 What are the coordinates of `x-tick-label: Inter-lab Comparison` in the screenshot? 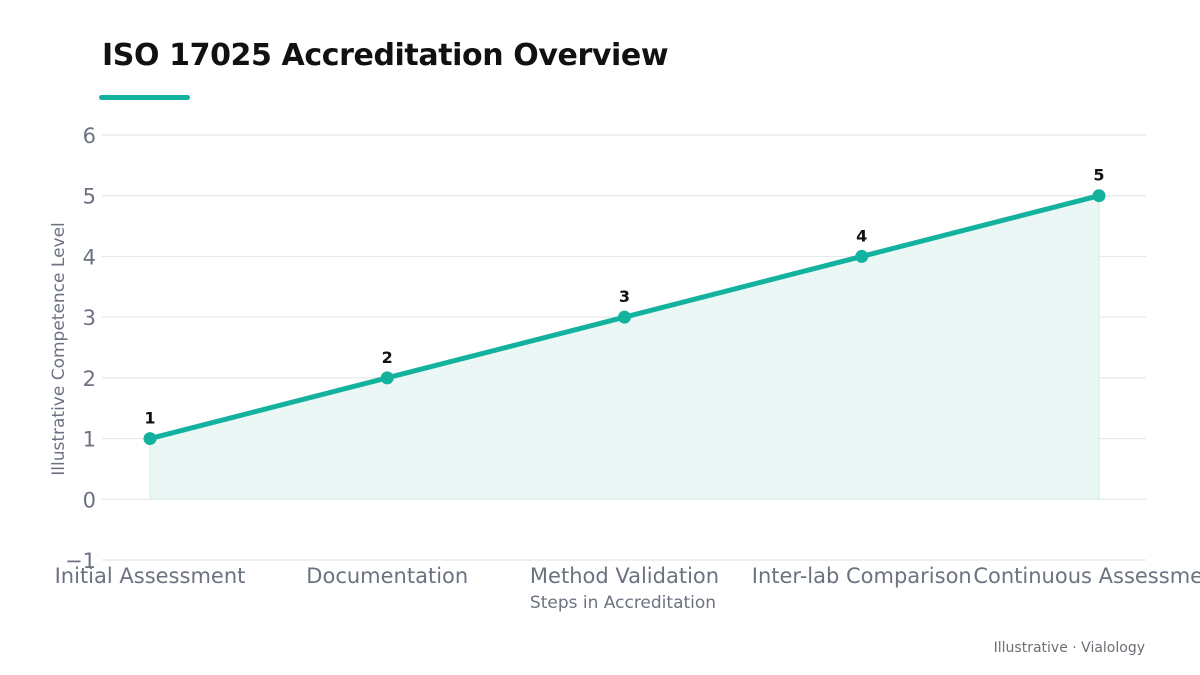 It's located at (862, 576).